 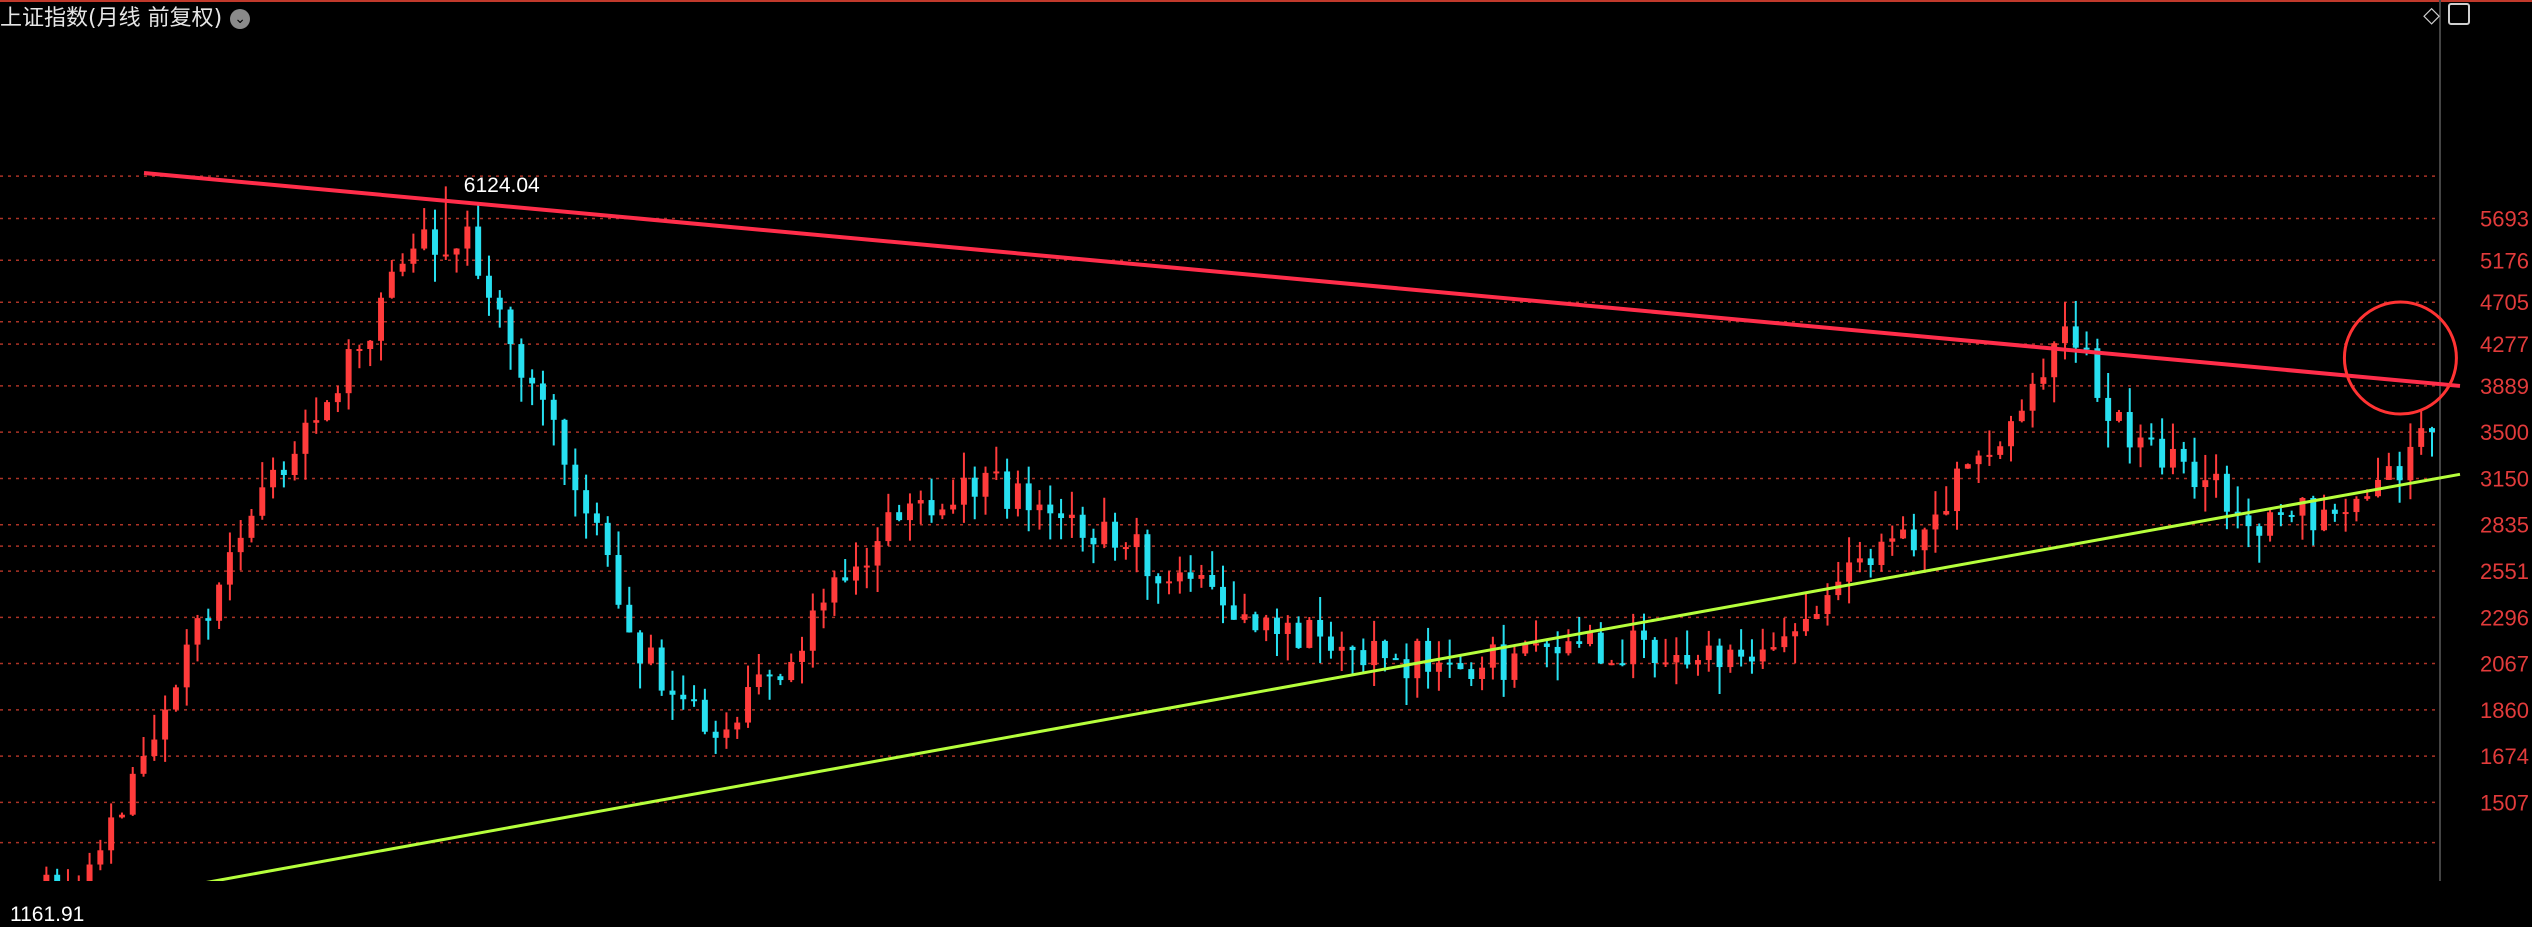 What do you see at coordinates (2504, 302) in the screenshot?
I see `y-tick-label: 4705` at bounding box center [2504, 302].